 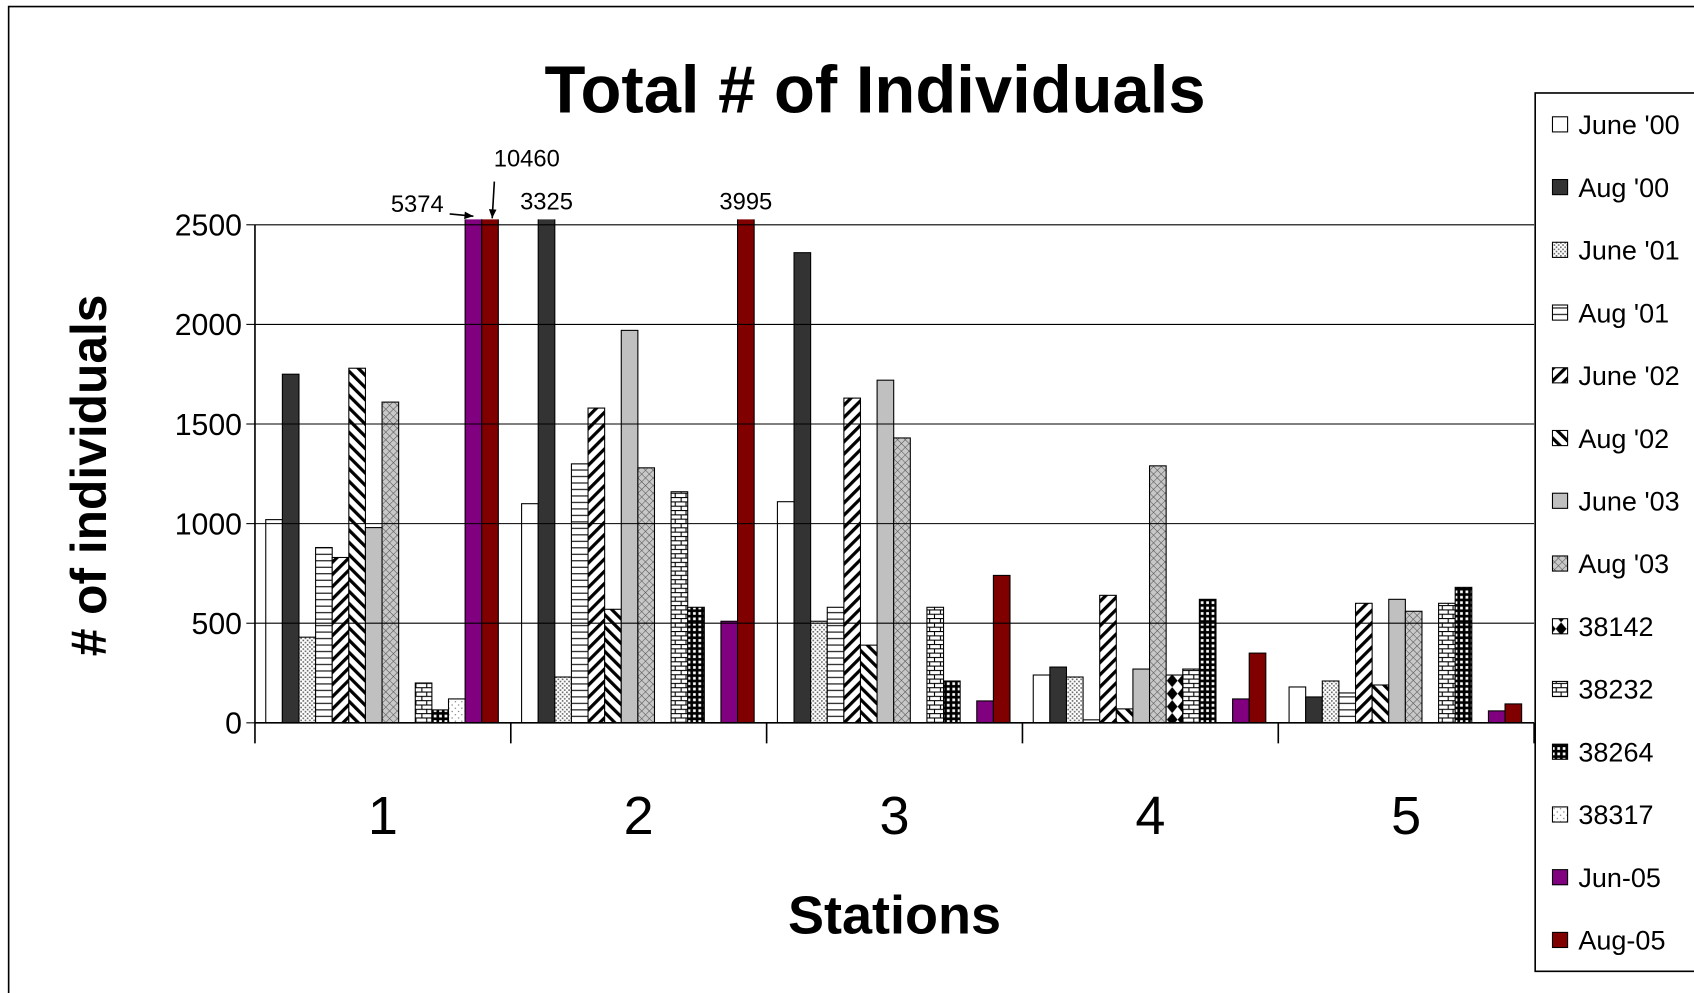 What do you see at coordinates (1615, 752) in the screenshot?
I see `legend-label: 38264` at bounding box center [1615, 752].